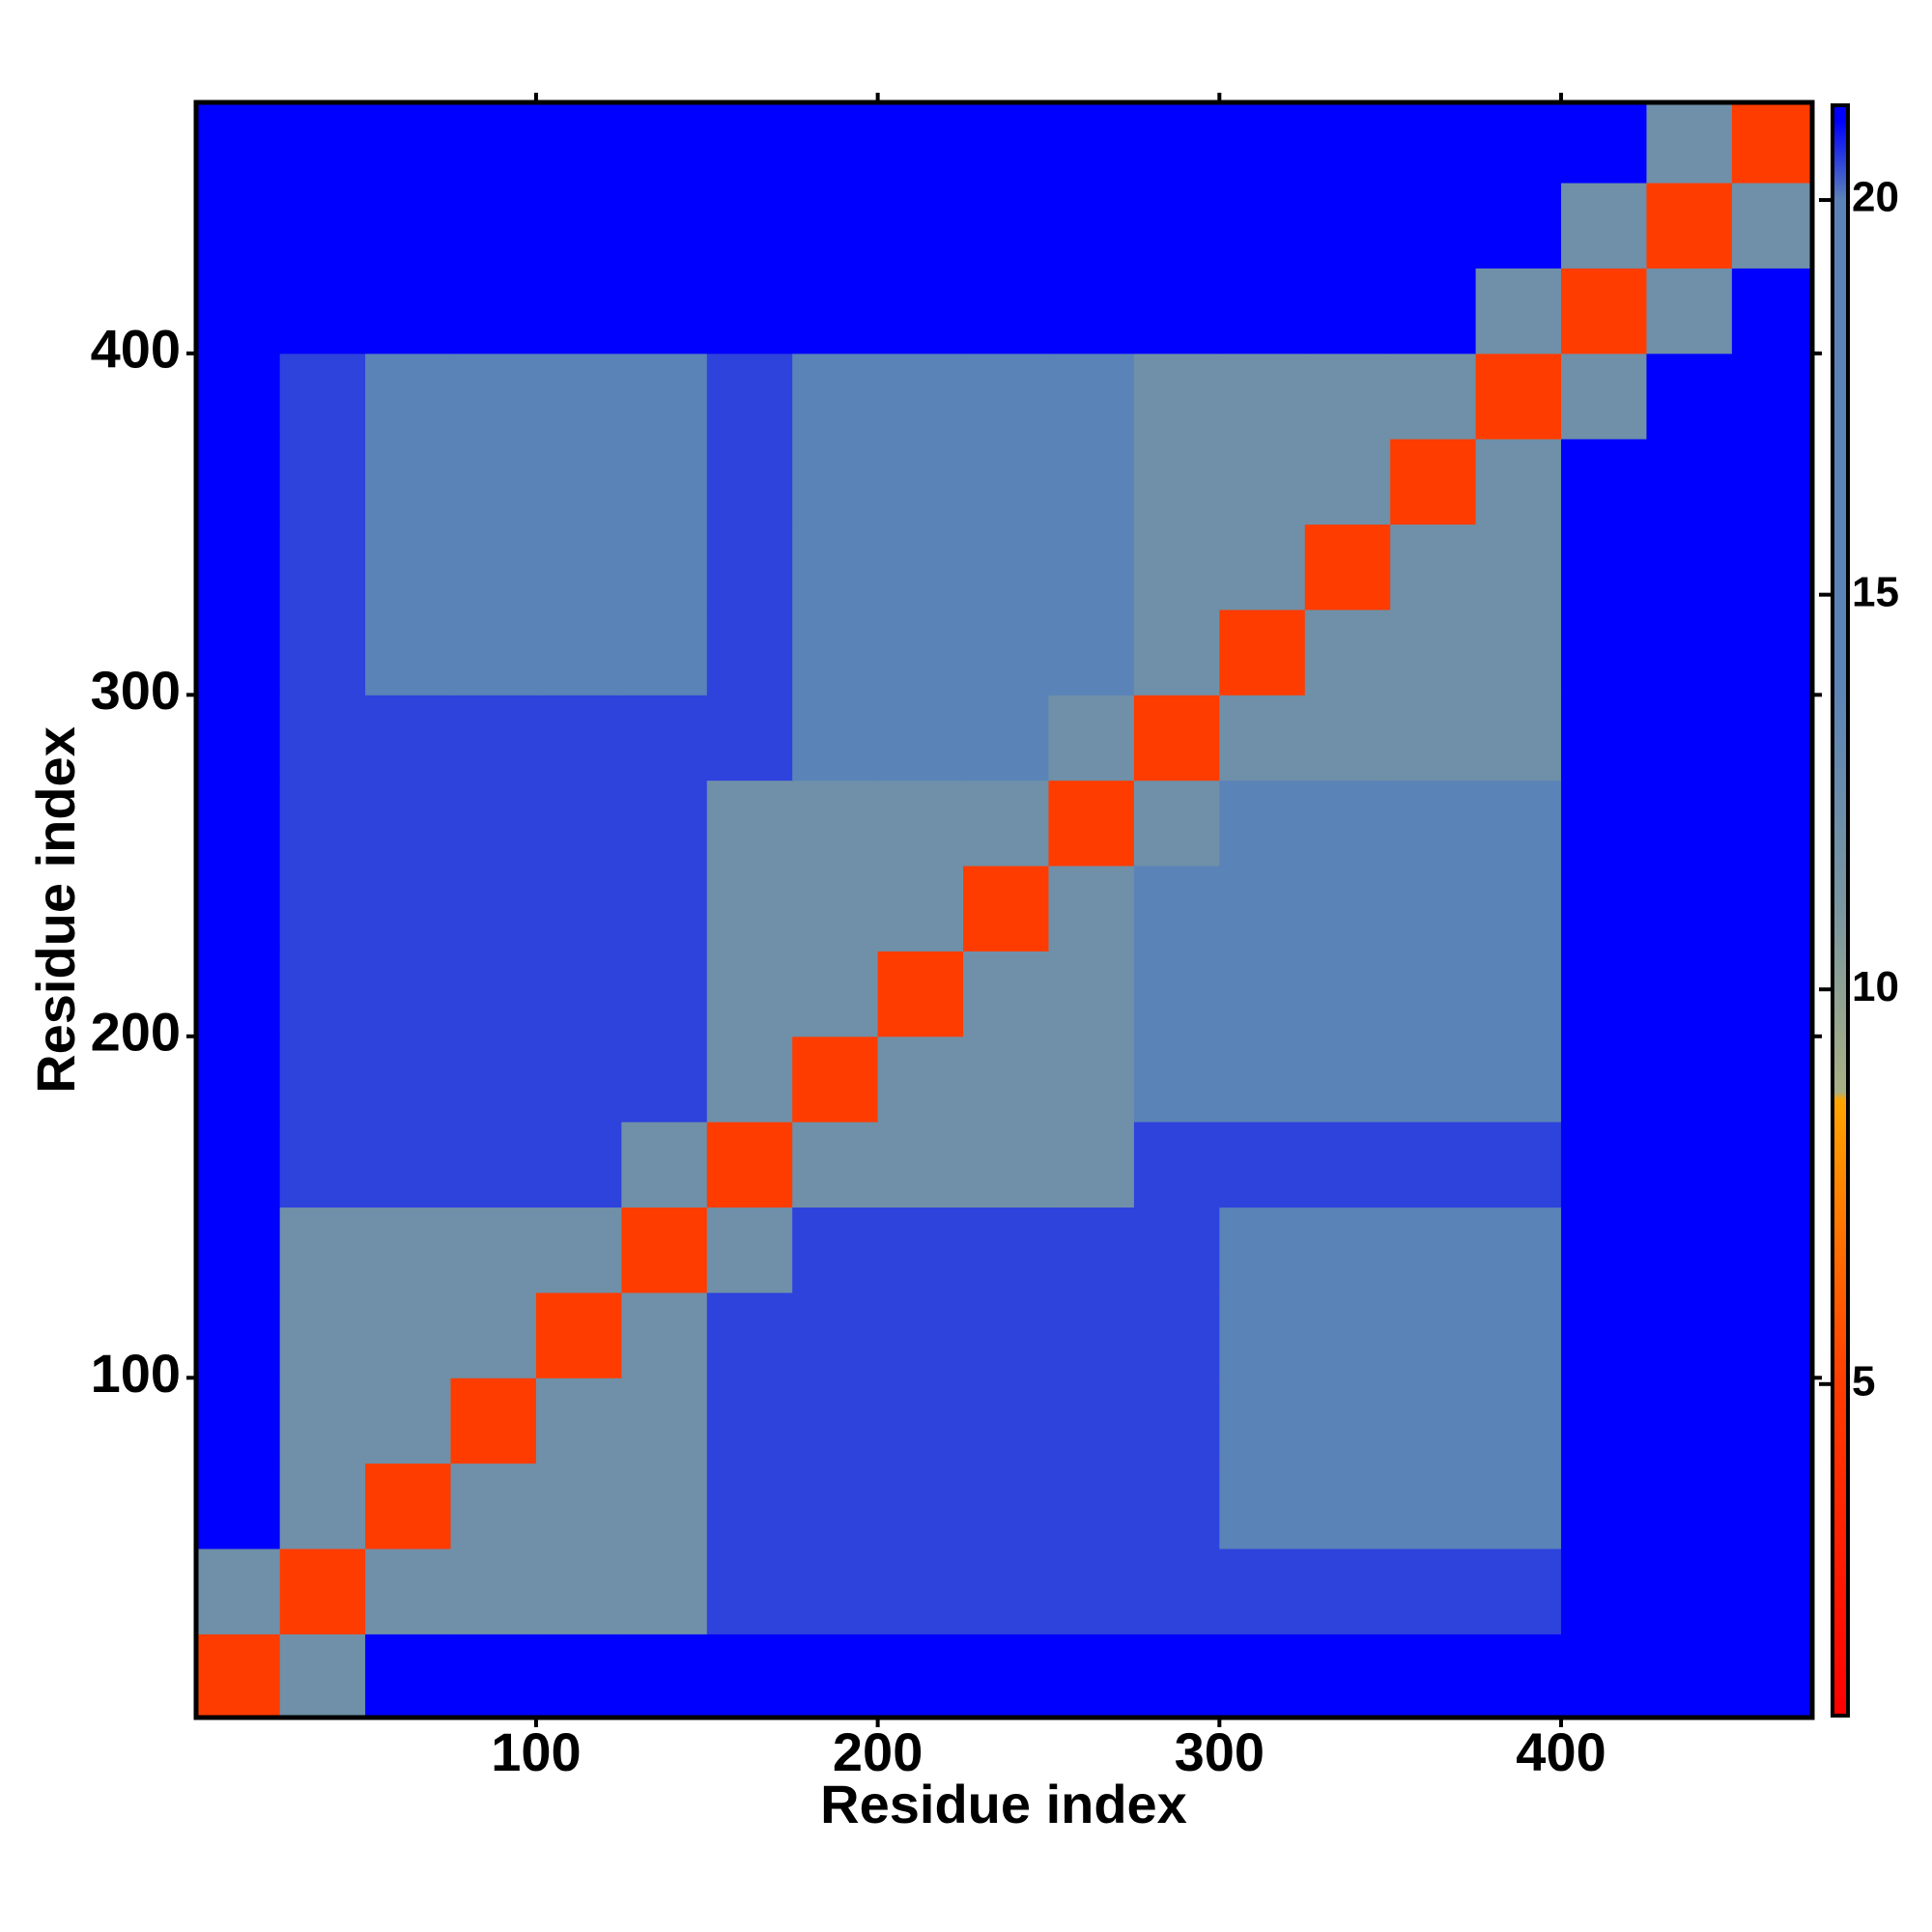  What do you see at coordinates (1840, 910) in the screenshot?
I see `colorbar` at bounding box center [1840, 910].